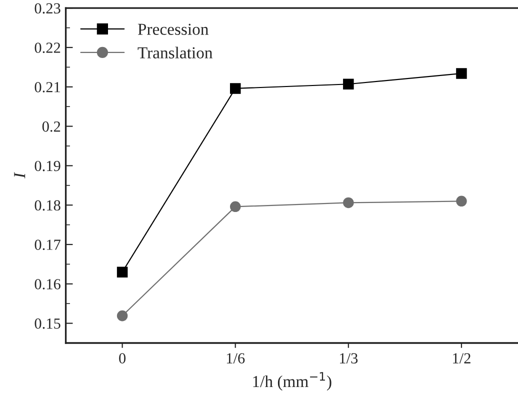  What do you see at coordinates (20, 175) in the screenshot?
I see `y-axis-title: I` at bounding box center [20, 175].